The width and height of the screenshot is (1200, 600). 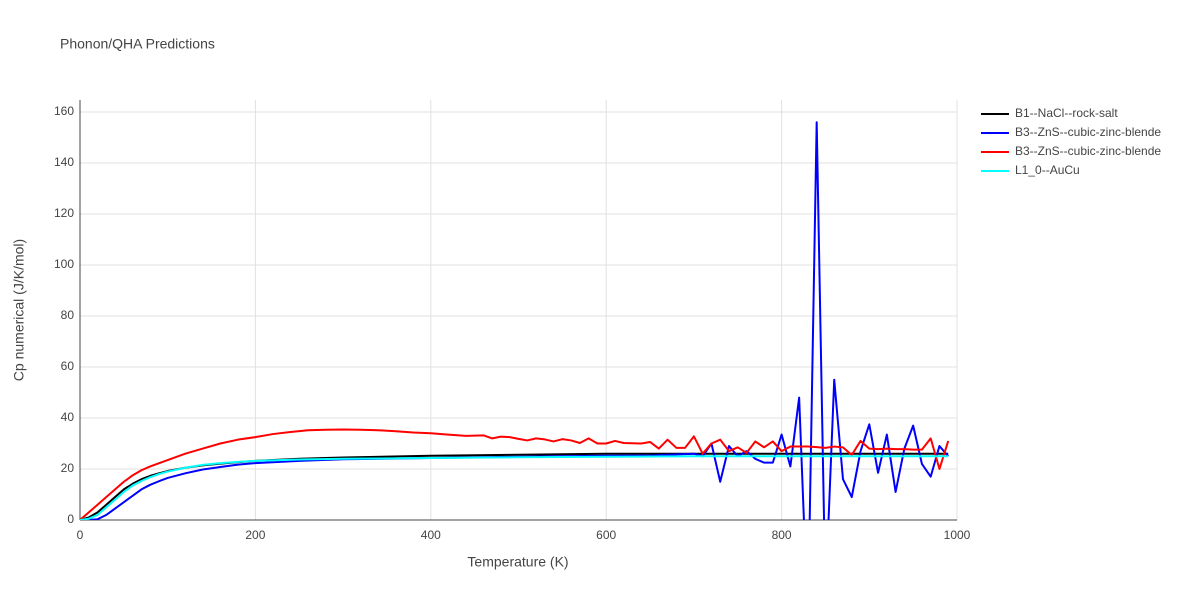 What do you see at coordinates (70, 519) in the screenshot?
I see `y-tick-label: 0` at bounding box center [70, 519].